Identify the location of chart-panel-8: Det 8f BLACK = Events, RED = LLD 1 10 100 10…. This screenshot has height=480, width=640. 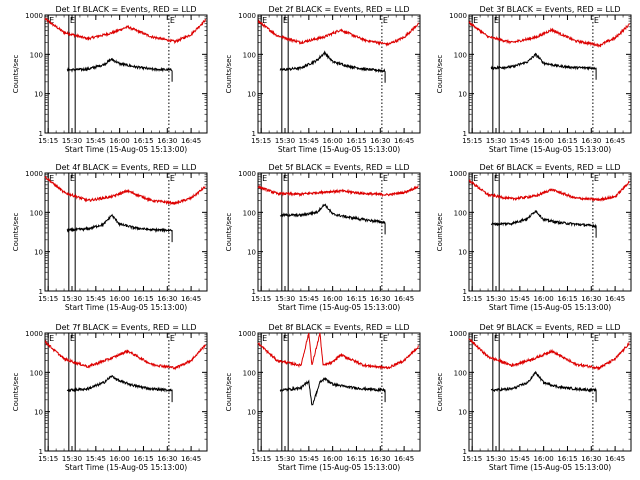
(323, 397).